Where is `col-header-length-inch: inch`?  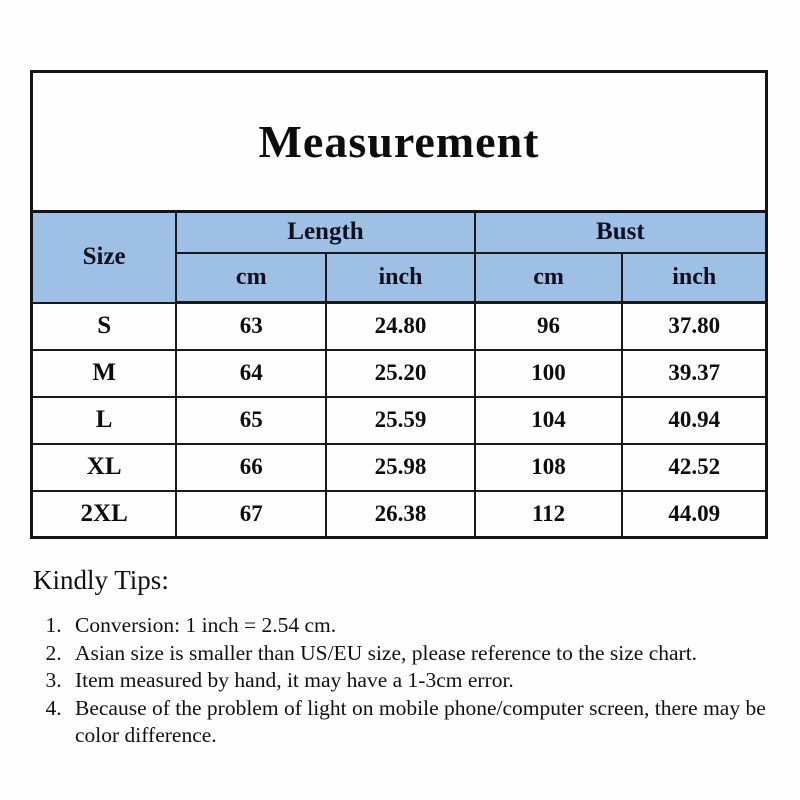 col-header-length-inch: inch is located at coordinates (400, 277).